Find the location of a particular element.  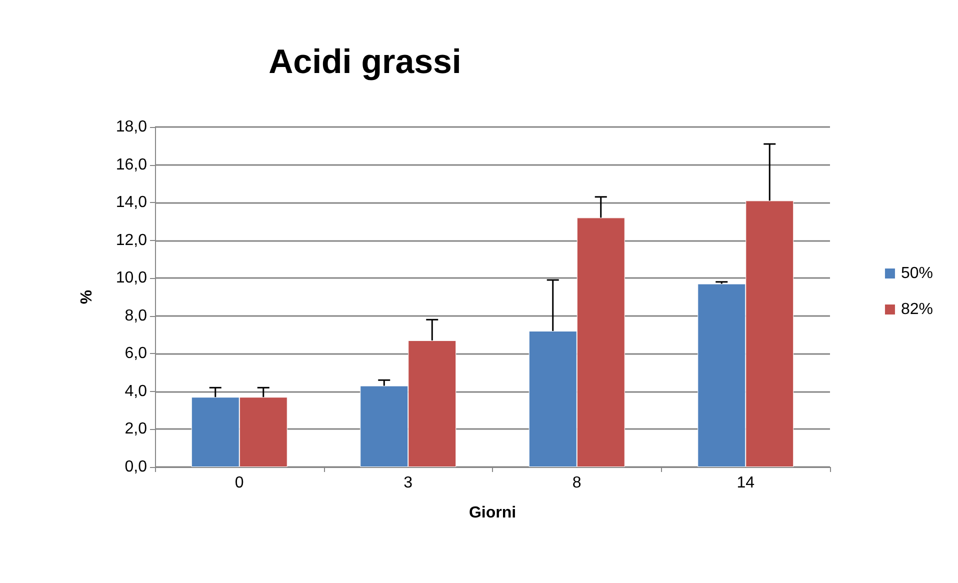

x-tick-label: 0 is located at coordinates (239, 483).